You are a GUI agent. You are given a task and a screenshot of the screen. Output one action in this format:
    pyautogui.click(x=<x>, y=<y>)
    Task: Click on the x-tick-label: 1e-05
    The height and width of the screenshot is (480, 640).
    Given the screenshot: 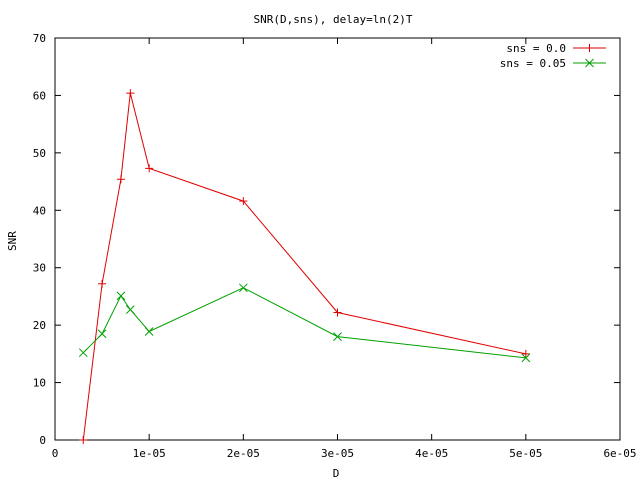 What is the action you would take?
    pyautogui.click(x=149, y=453)
    